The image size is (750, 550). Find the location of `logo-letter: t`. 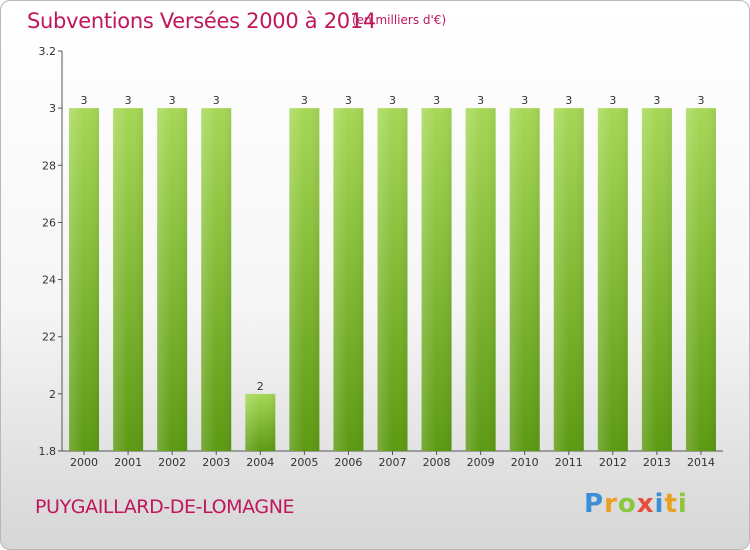

logo-letter: t is located at coordinates (671, 504).